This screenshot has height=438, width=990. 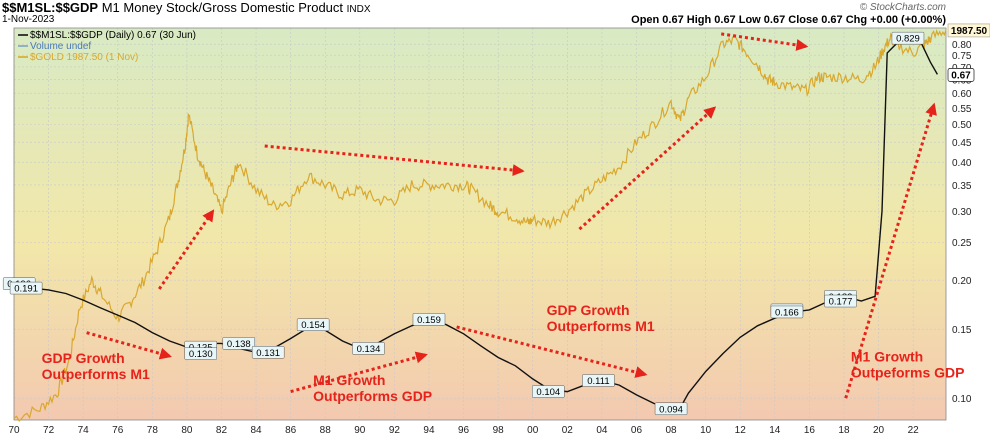 I want to click on chart-index: INDX, so click(x=358, y=9).